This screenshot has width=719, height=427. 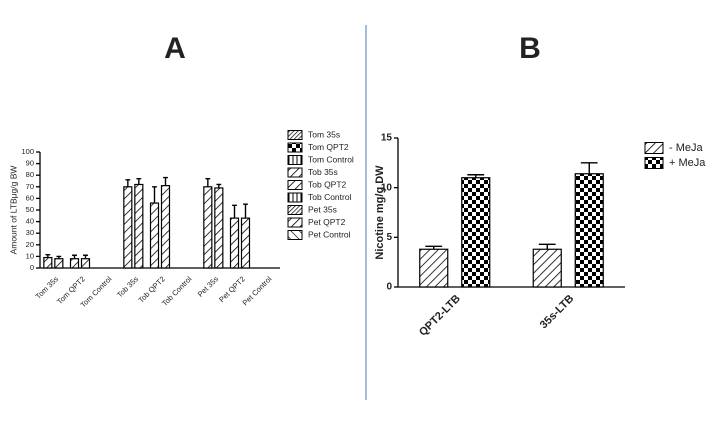 I want to click on y-tick-label: 60, so click(x=30, y=197).